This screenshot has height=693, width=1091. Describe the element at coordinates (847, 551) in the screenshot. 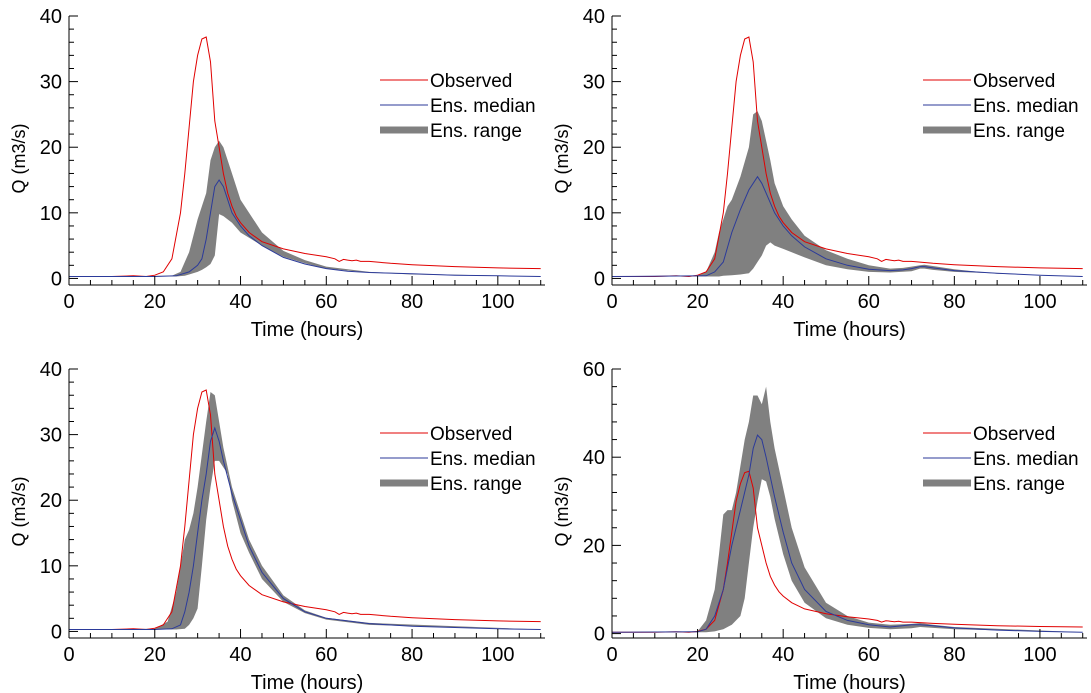

I see `observed-line` at that location.